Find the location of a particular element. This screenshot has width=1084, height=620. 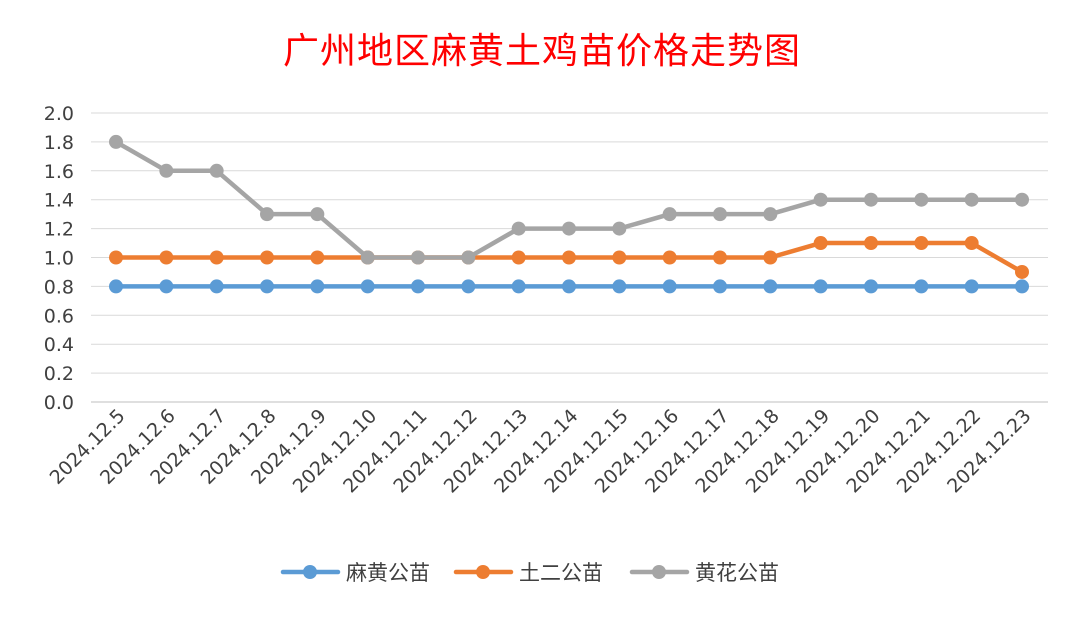

y-axis: 0.0 0.2 0.4 0.6 0.8 1.0 1.2 1.4 1.6 1.8 2.0 is located at coordinates (59, 258).